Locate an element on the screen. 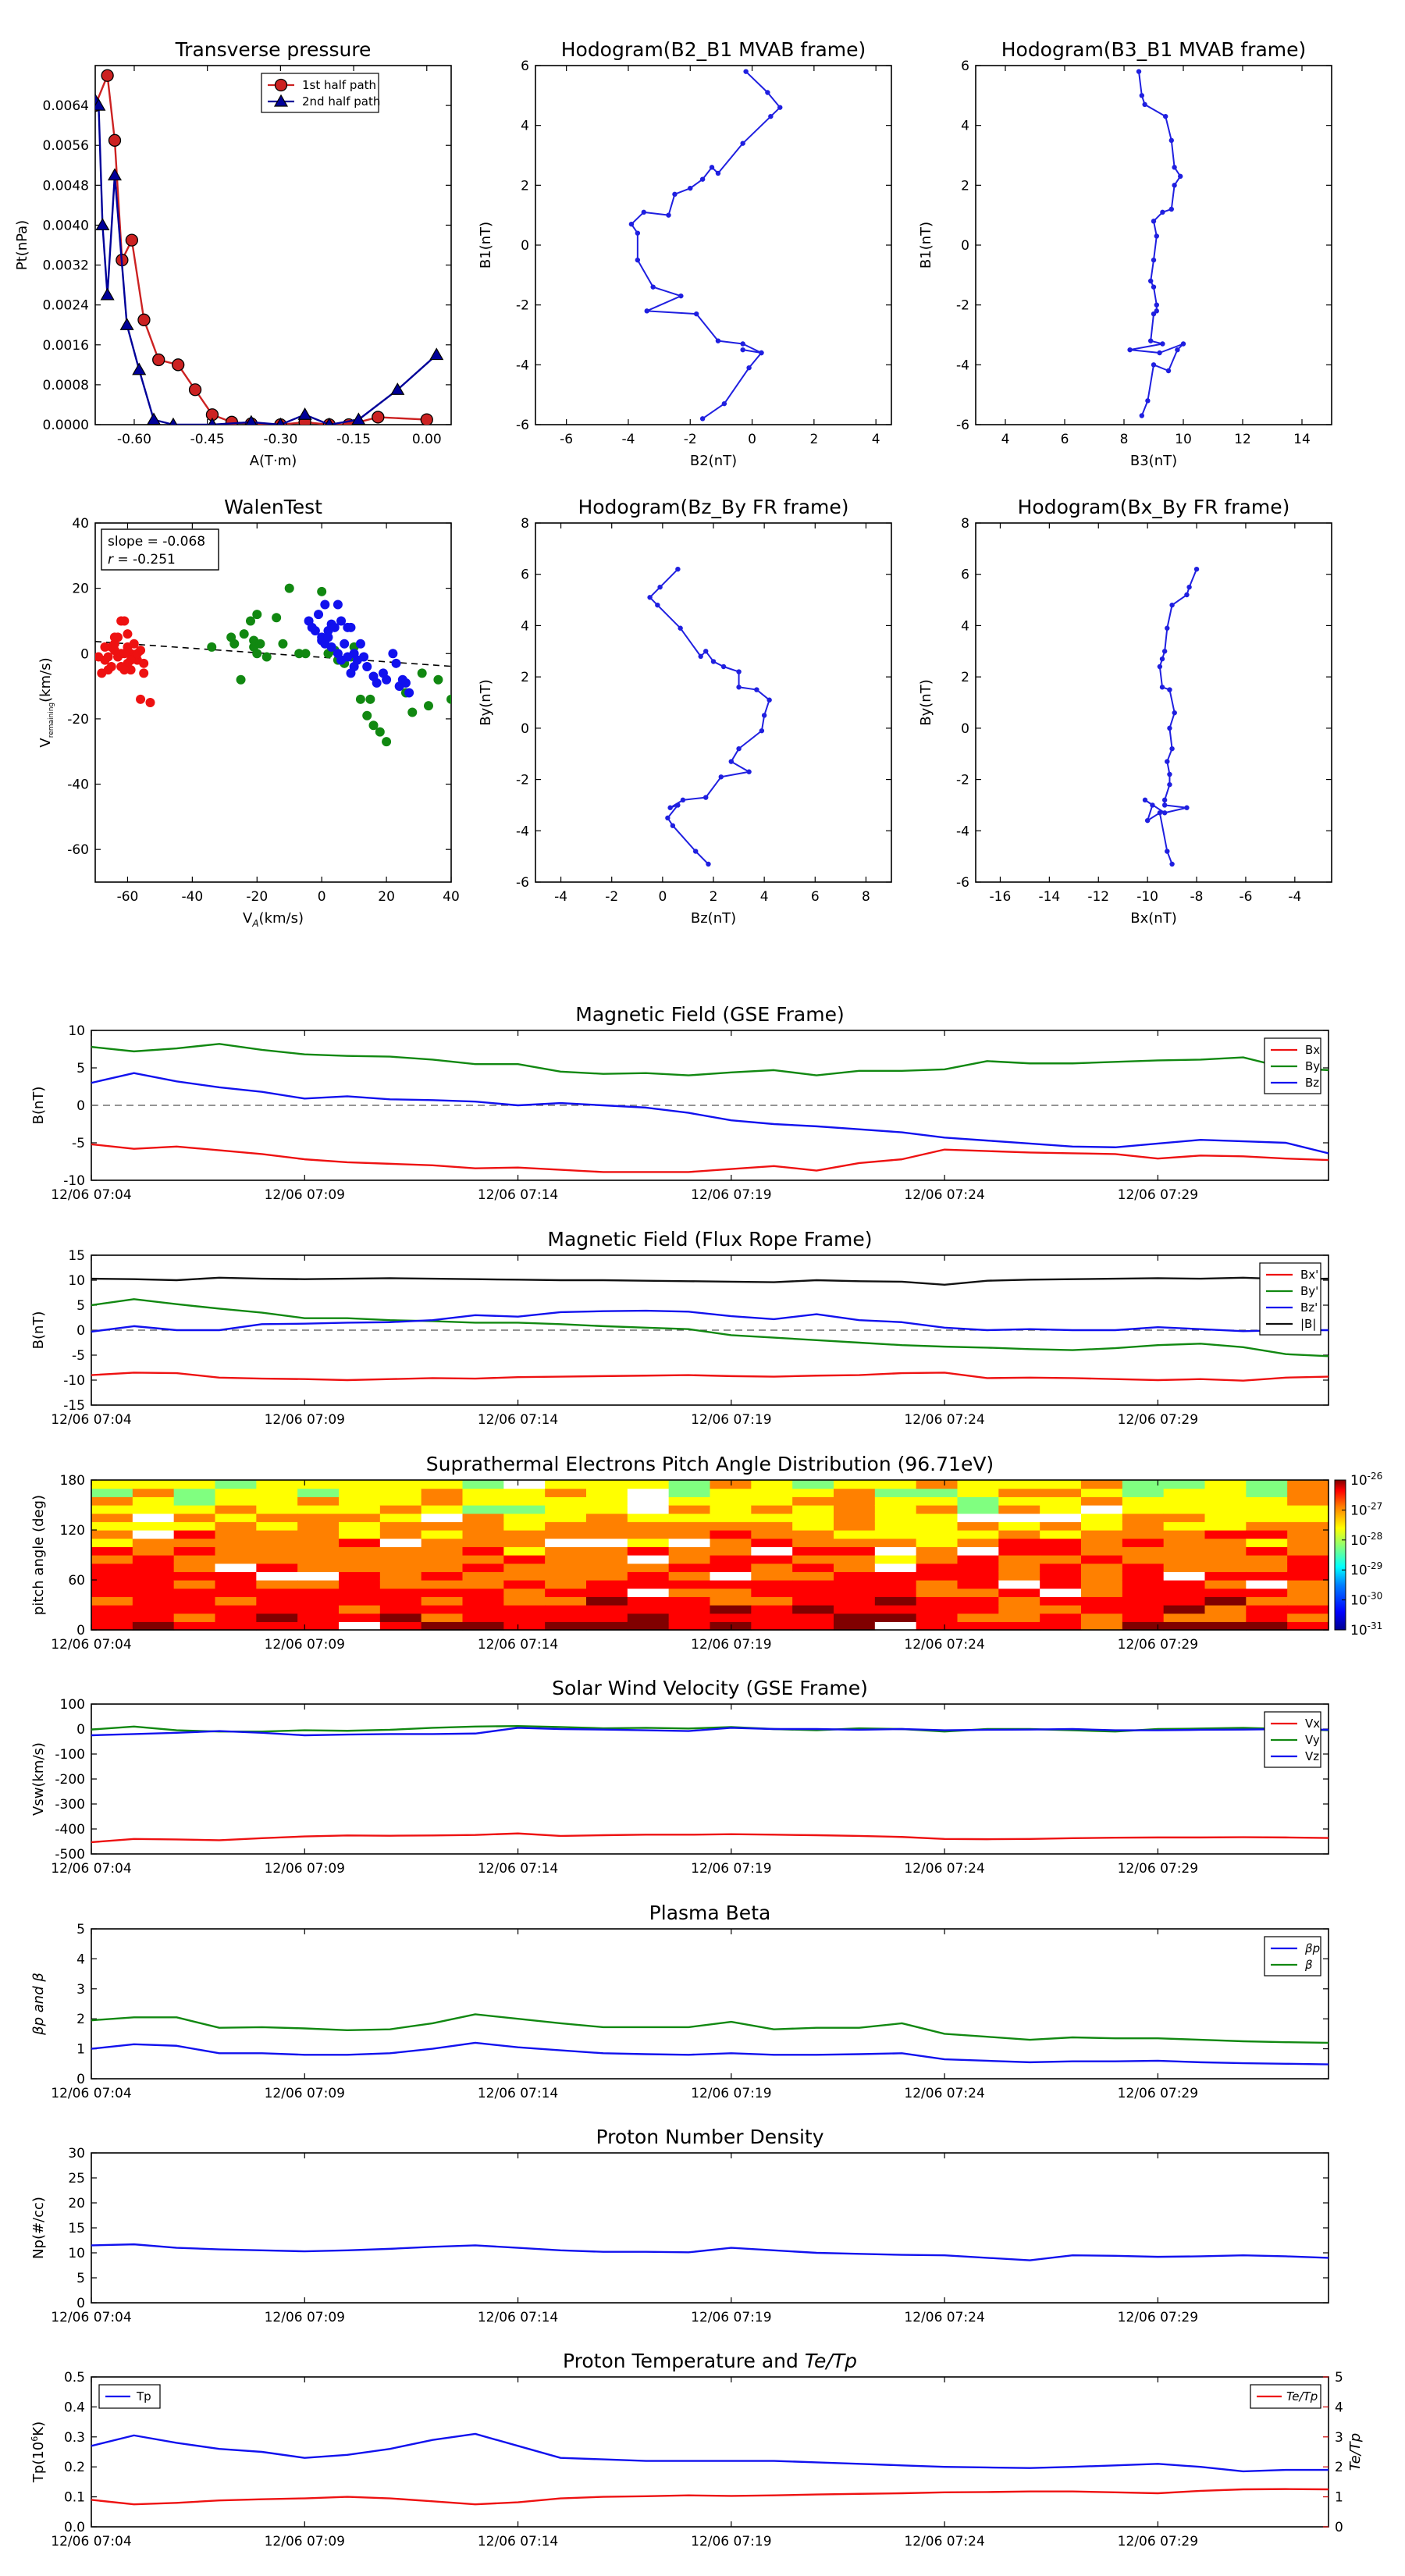 Image resolution: width=1405 pixels, height=2576 pixels. x-tick-label: -10 is located at coordinates (1147, 897).